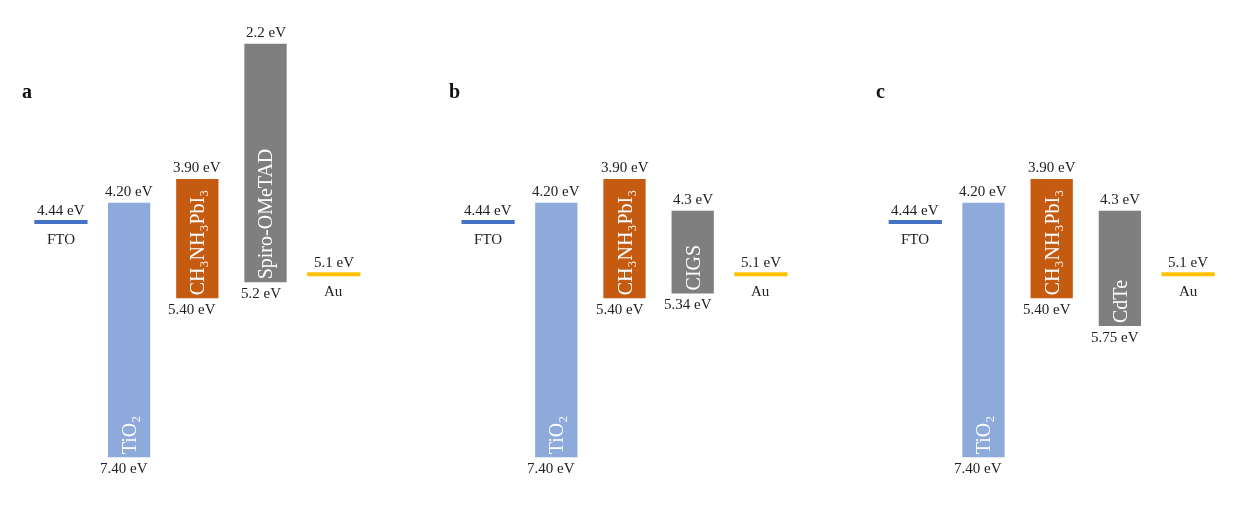 The image size is (1249, 509). What do you see at coordinates (261, 293) in the screenshot?
I see `data-label: 5.2 eV` at bounding box center [261, 293].